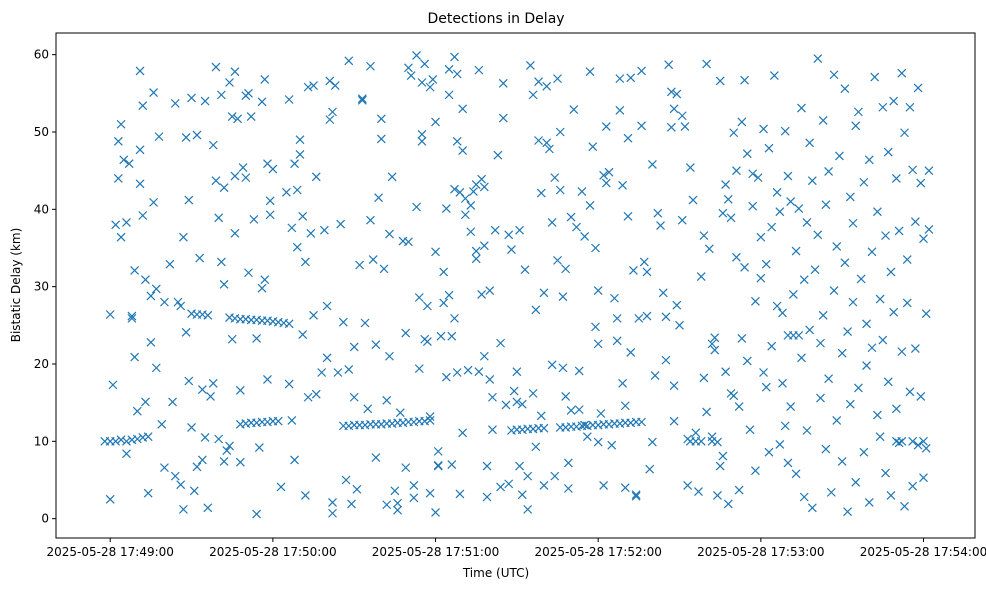 The width and height of the screenshot is (986, 590). Describe the element at coordinates (45, 287) in the screenshot. I see `y-axis-ticks: 0 10 20 30 40 50 60` at that location.